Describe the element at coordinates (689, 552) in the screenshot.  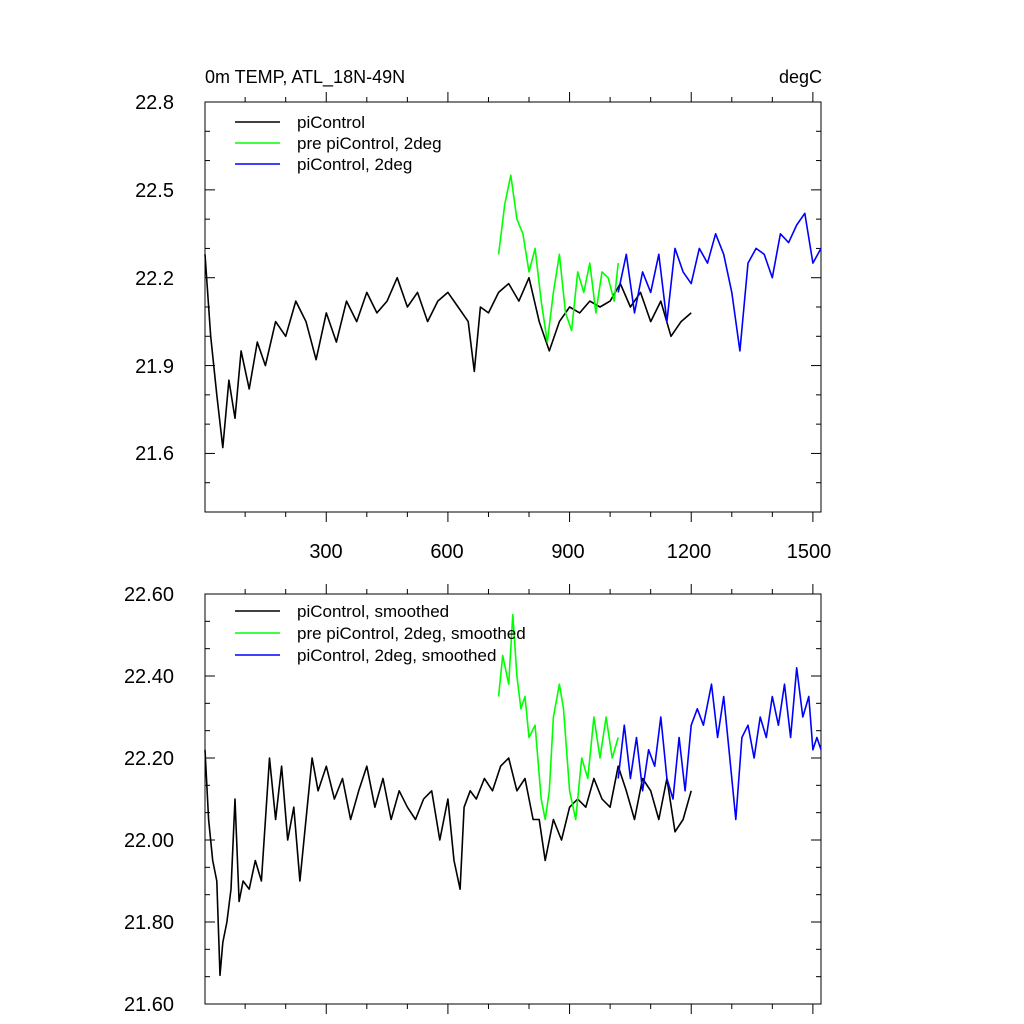
I see `panel-1-x-tick-label: 1200` at that location.